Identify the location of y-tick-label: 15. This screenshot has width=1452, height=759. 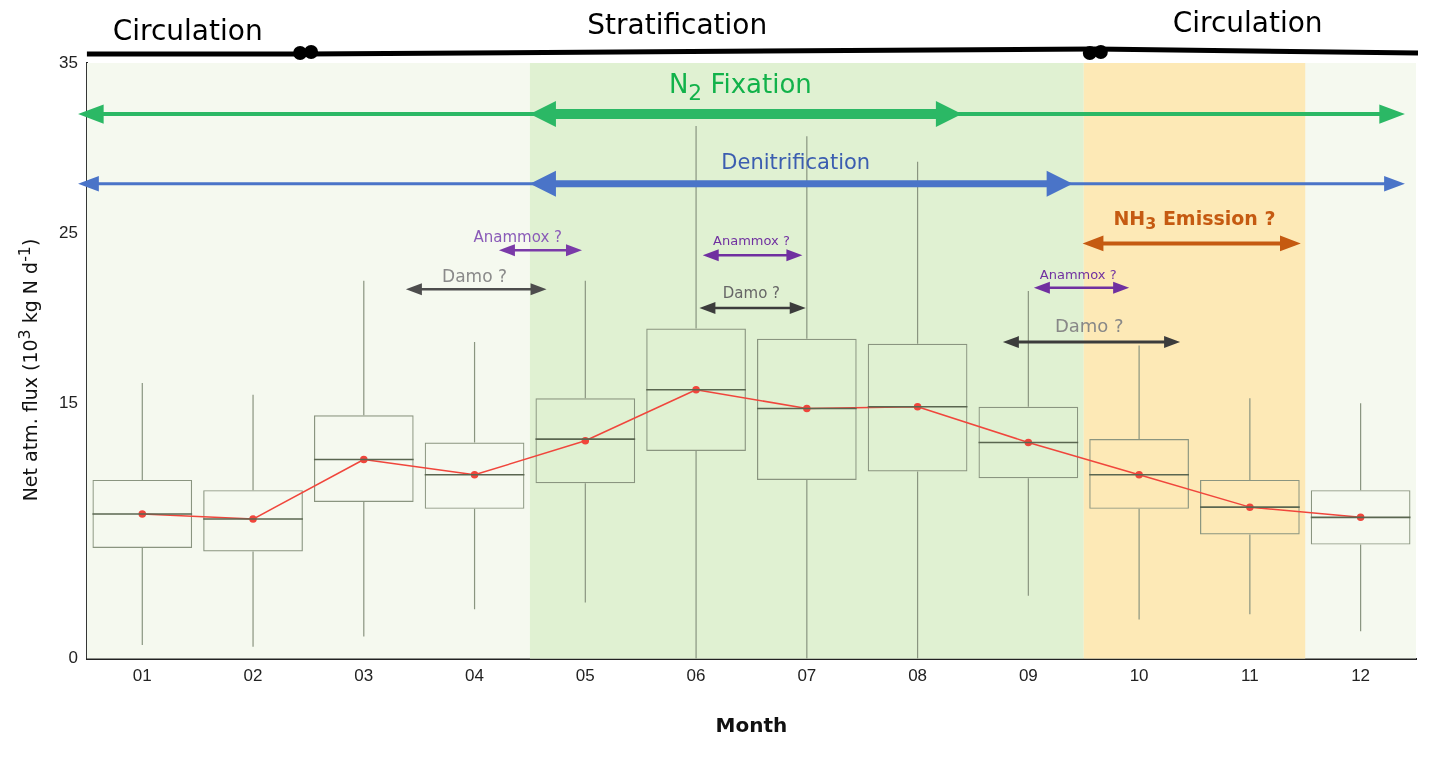
(68, 403).